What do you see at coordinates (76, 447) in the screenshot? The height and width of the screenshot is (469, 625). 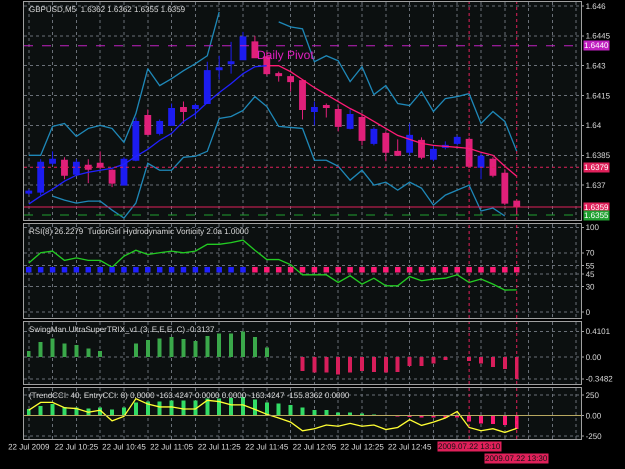 I see `x-tick-label: 22 Jul 10:25` at bounding box center [76, 447].